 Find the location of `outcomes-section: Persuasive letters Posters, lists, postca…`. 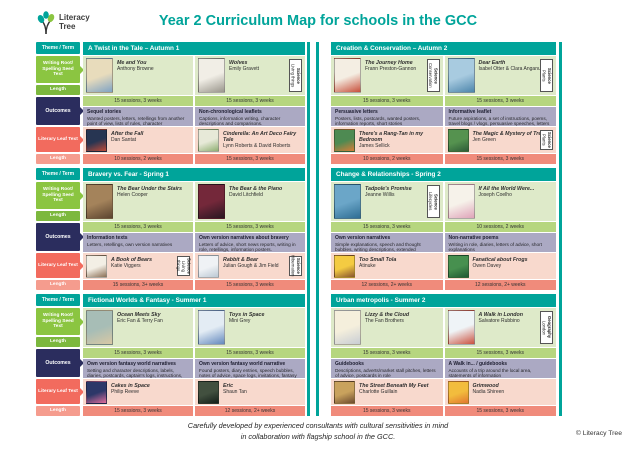

outcomes-section: Persuasive letters Posters, lists, postca… is located at coordinates (387, 116).